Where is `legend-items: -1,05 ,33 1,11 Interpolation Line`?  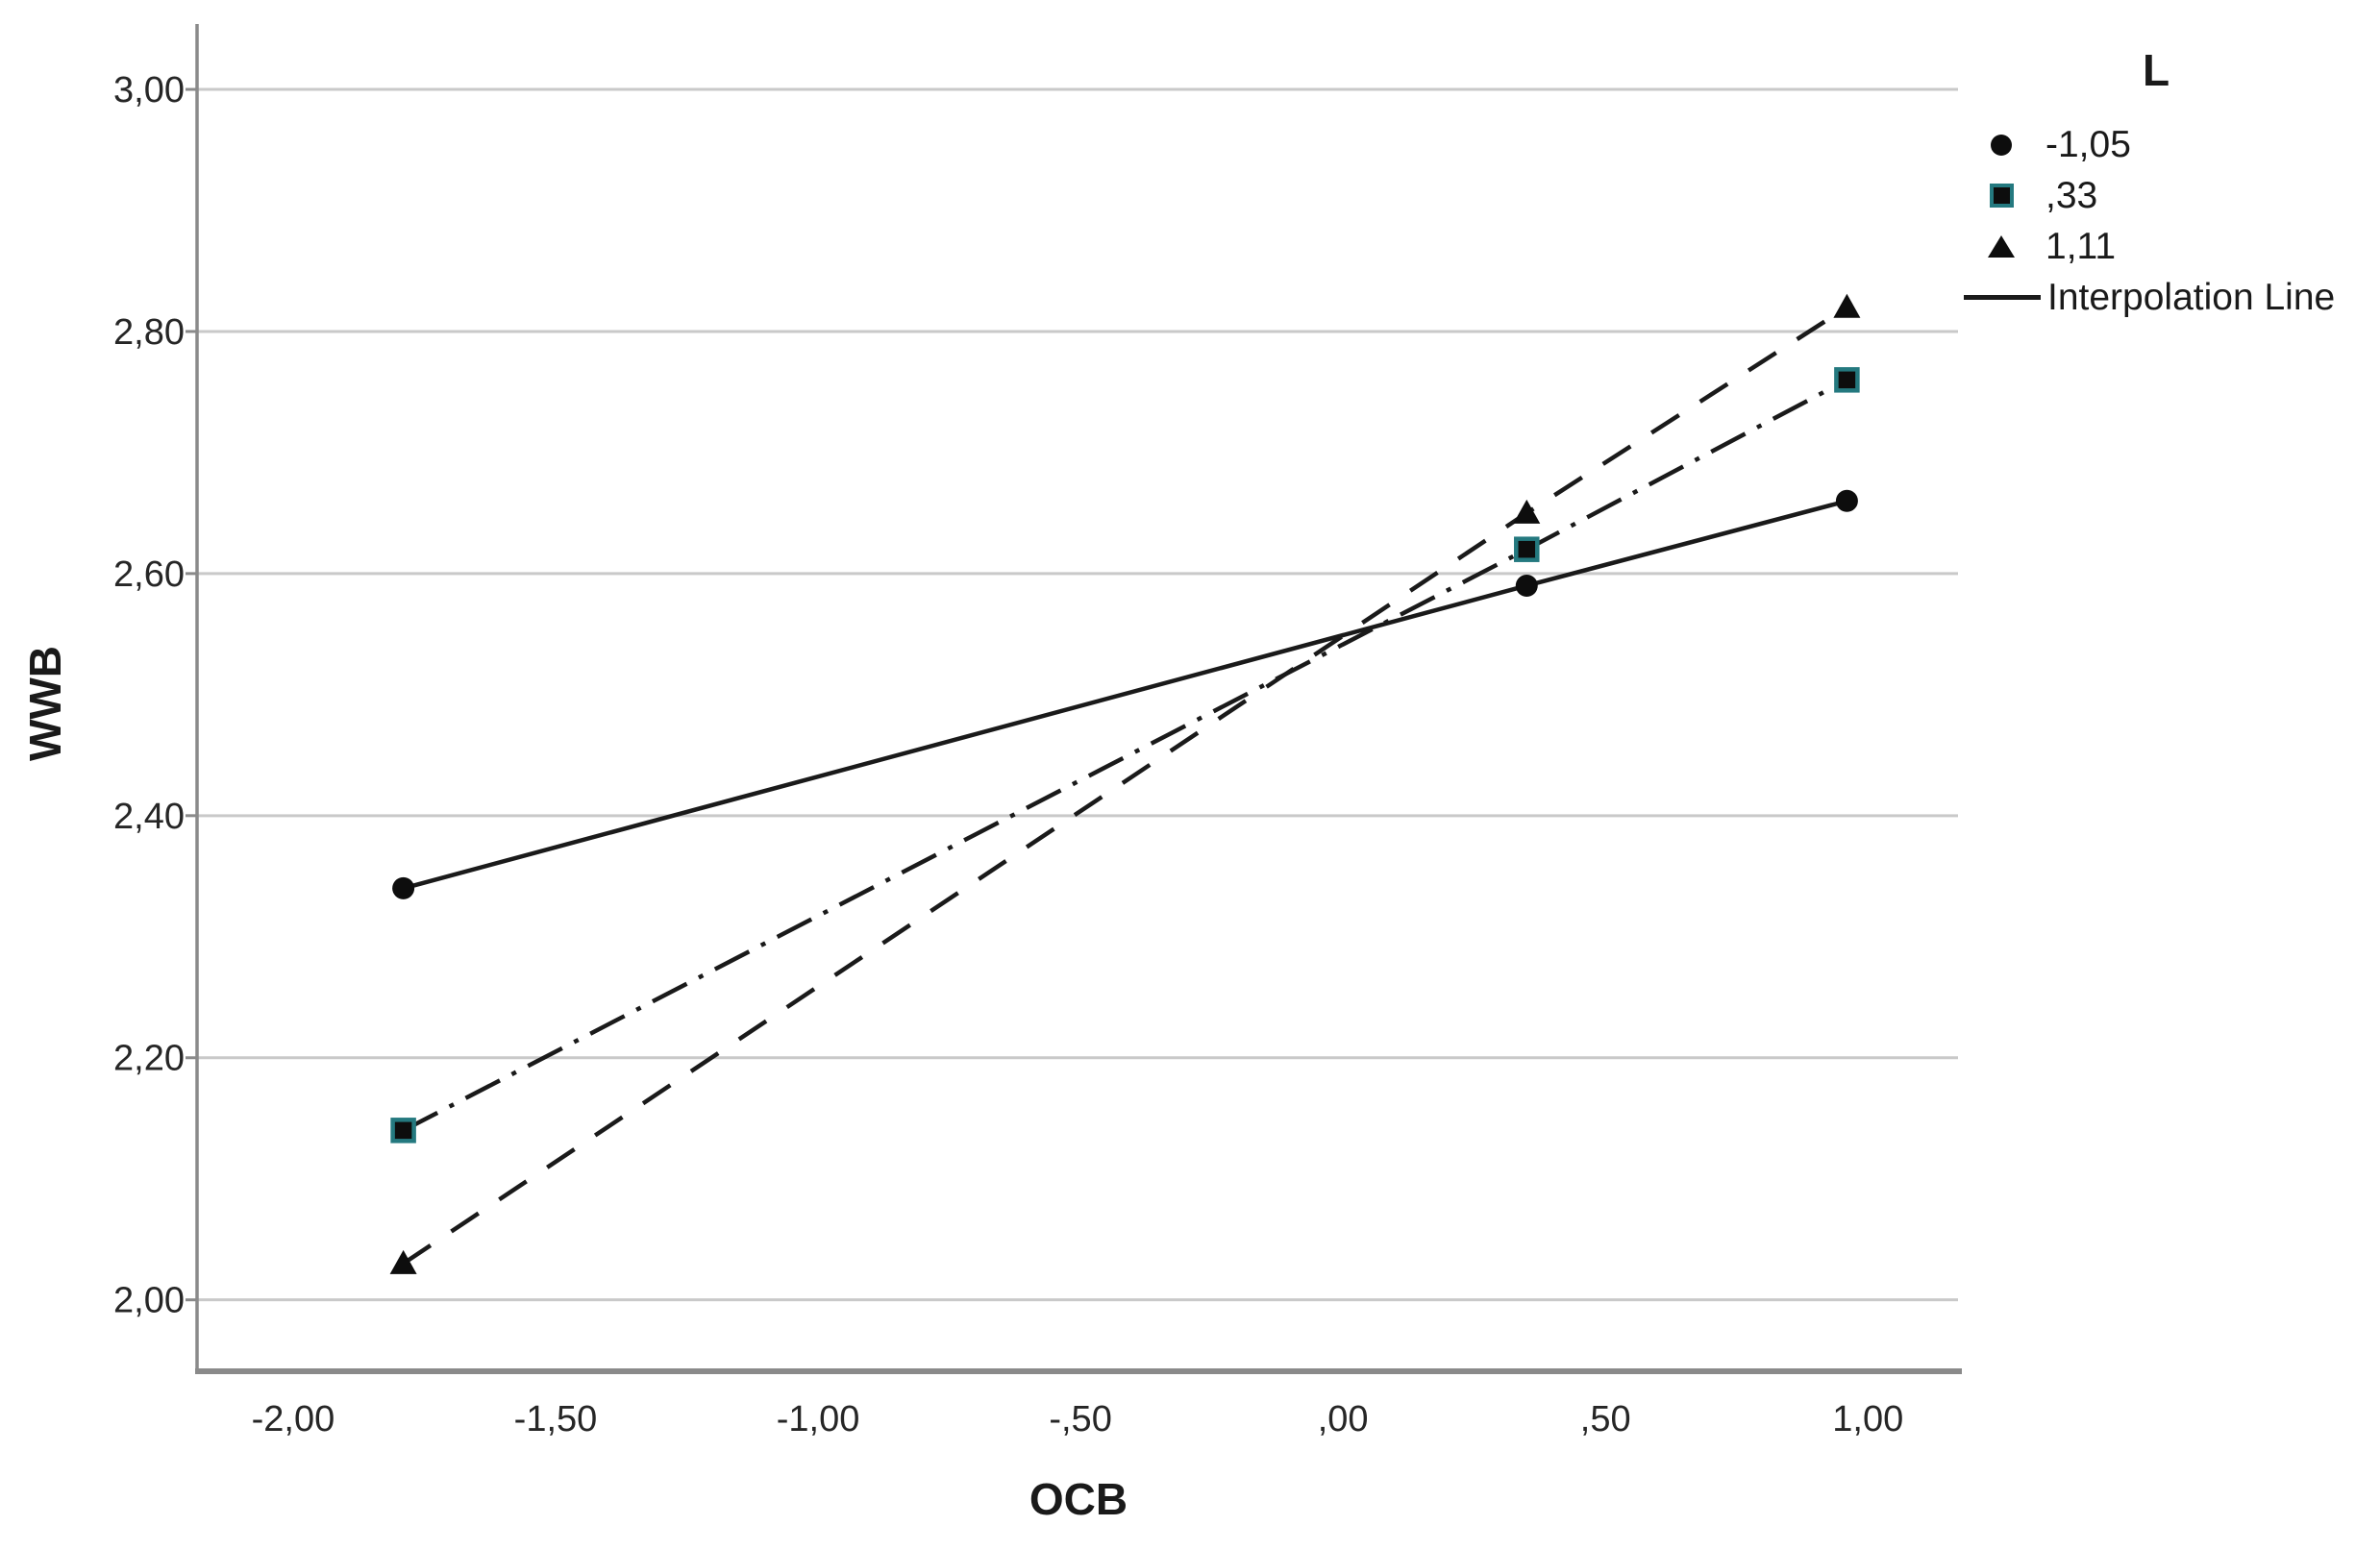
legend-items: -1,05 ,33 1,11 Interpolation Line is located at coordinates (2165, 221).